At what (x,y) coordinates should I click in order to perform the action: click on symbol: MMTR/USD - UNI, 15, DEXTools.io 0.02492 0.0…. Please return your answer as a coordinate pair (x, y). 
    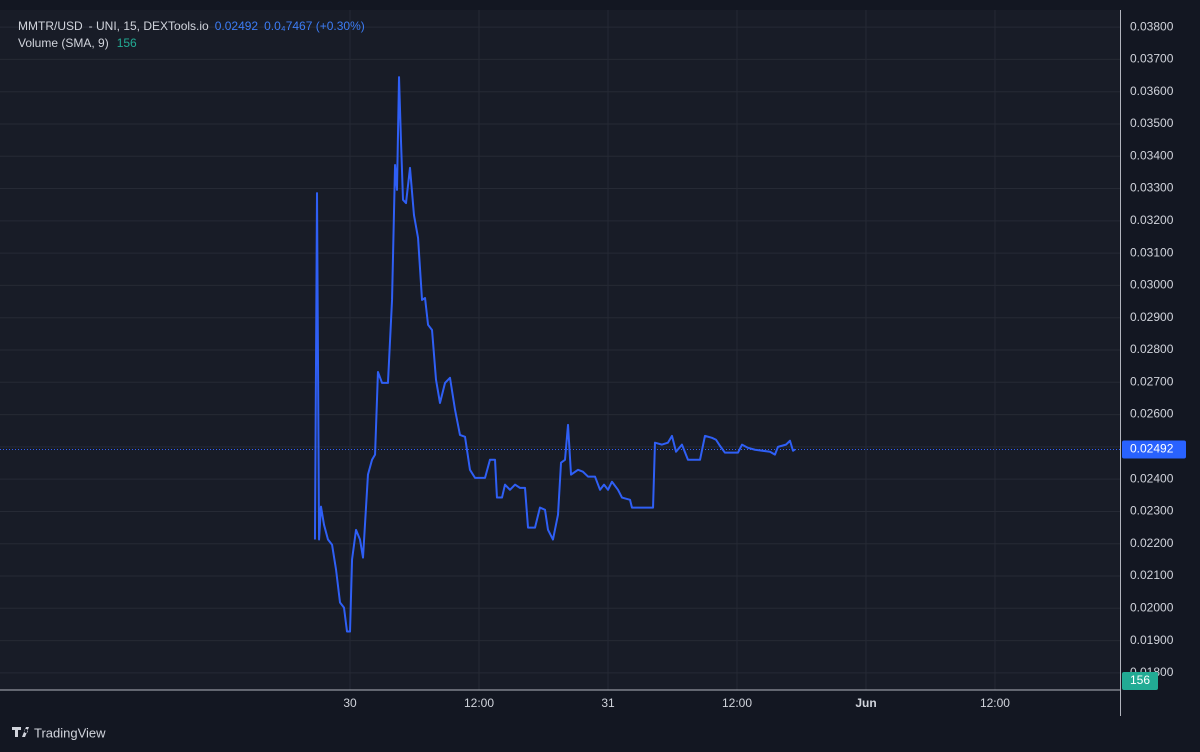
    Looking at the image, I should click on (191, 26).